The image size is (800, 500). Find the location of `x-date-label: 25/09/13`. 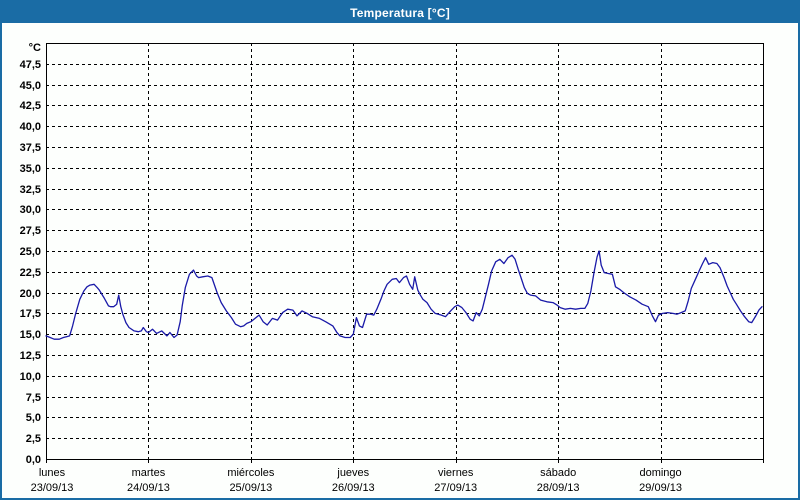

x-date-label: 25/09/13 is located at coordinates (250, 488).